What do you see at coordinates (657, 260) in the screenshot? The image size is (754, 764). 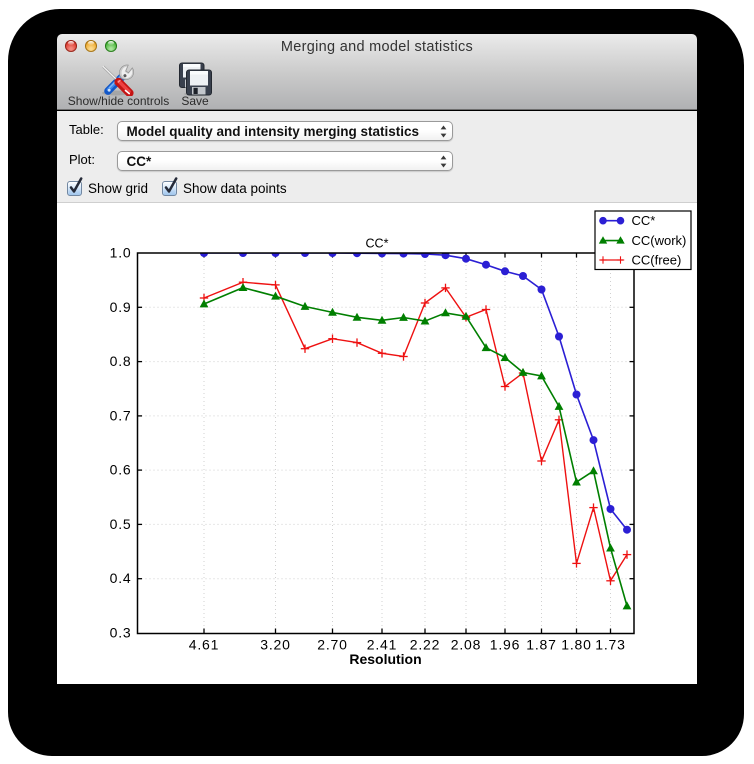 I see `svg-text: CC(free)` at bounding box center [657, 260].